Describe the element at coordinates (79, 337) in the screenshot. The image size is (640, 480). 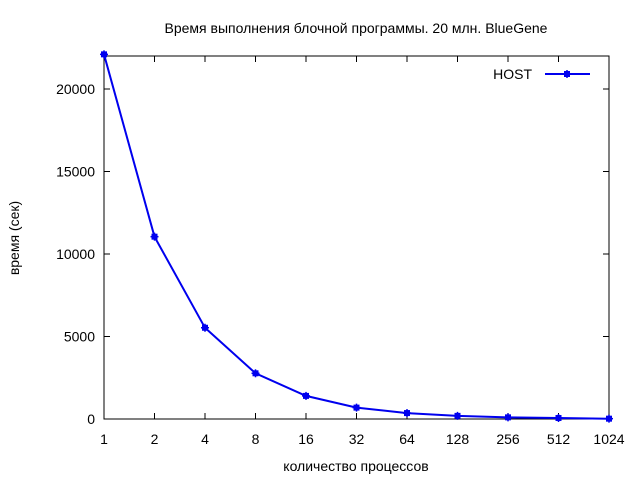
I see `y-tick-label: 5000` at that location.